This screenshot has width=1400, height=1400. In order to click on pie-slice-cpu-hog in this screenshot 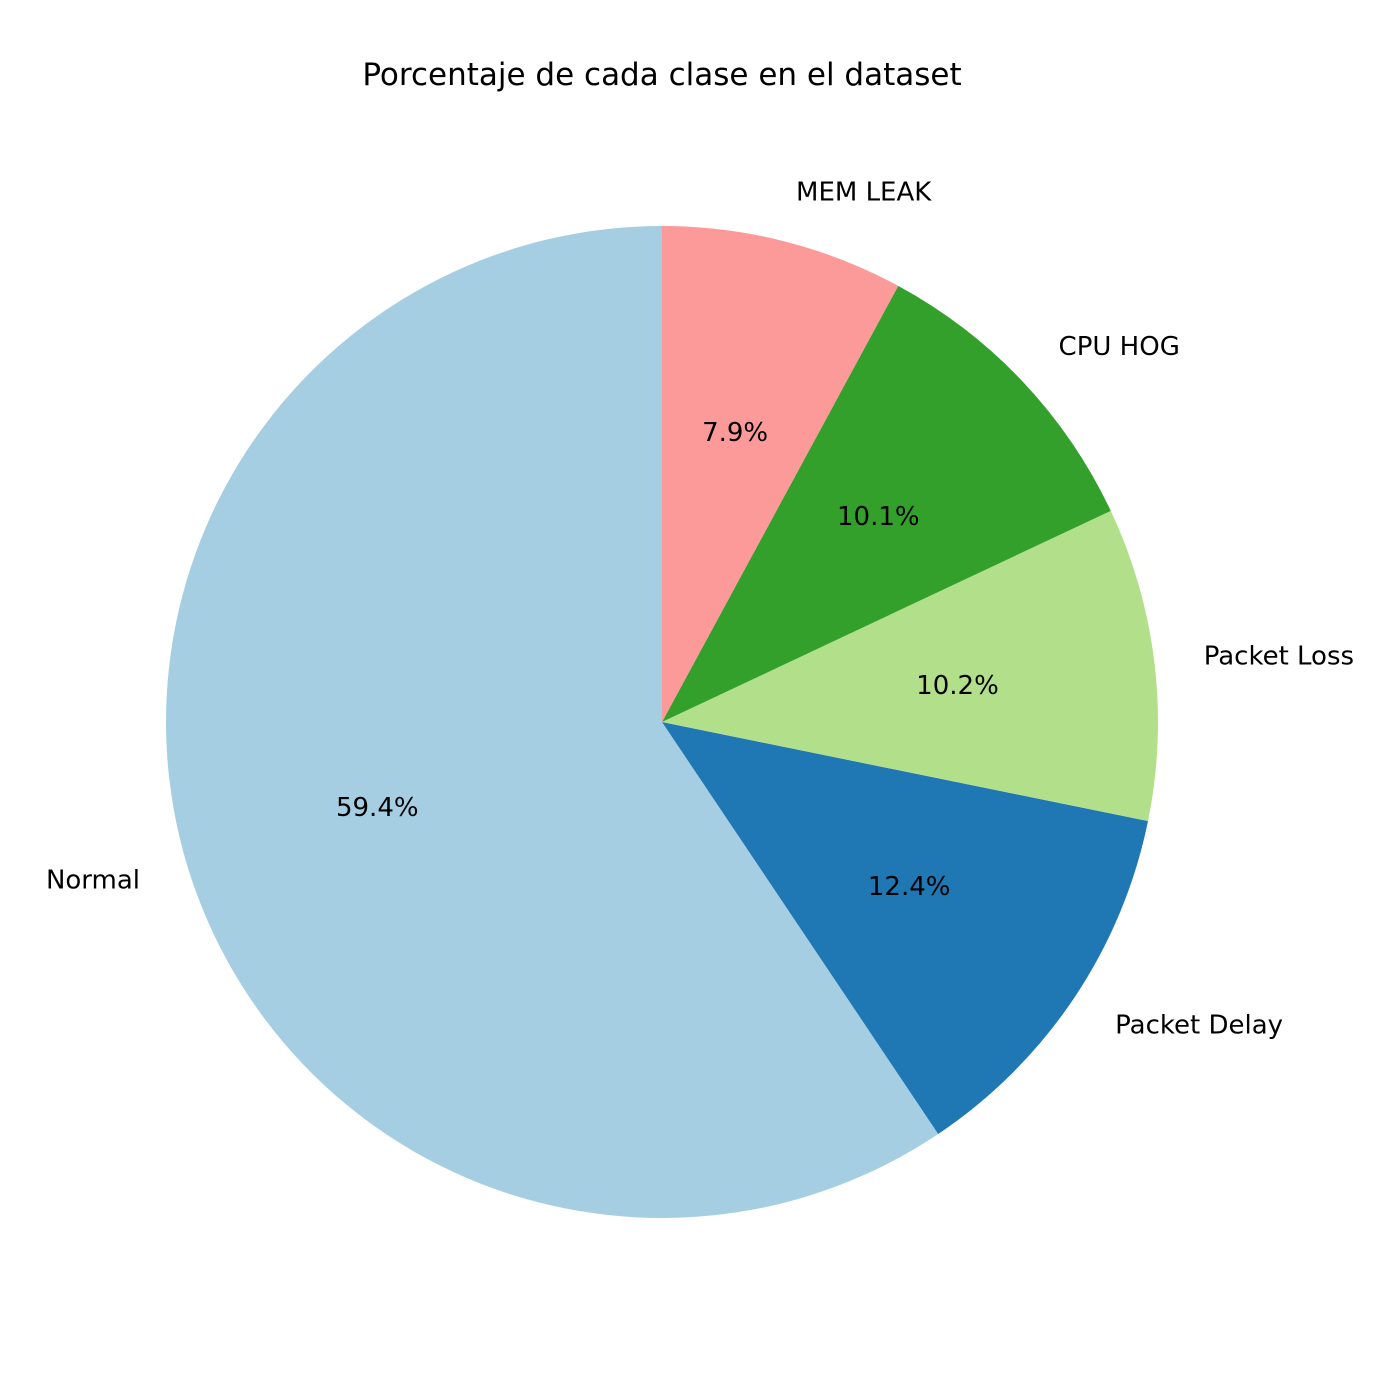, I will do `click(886, 503)`.